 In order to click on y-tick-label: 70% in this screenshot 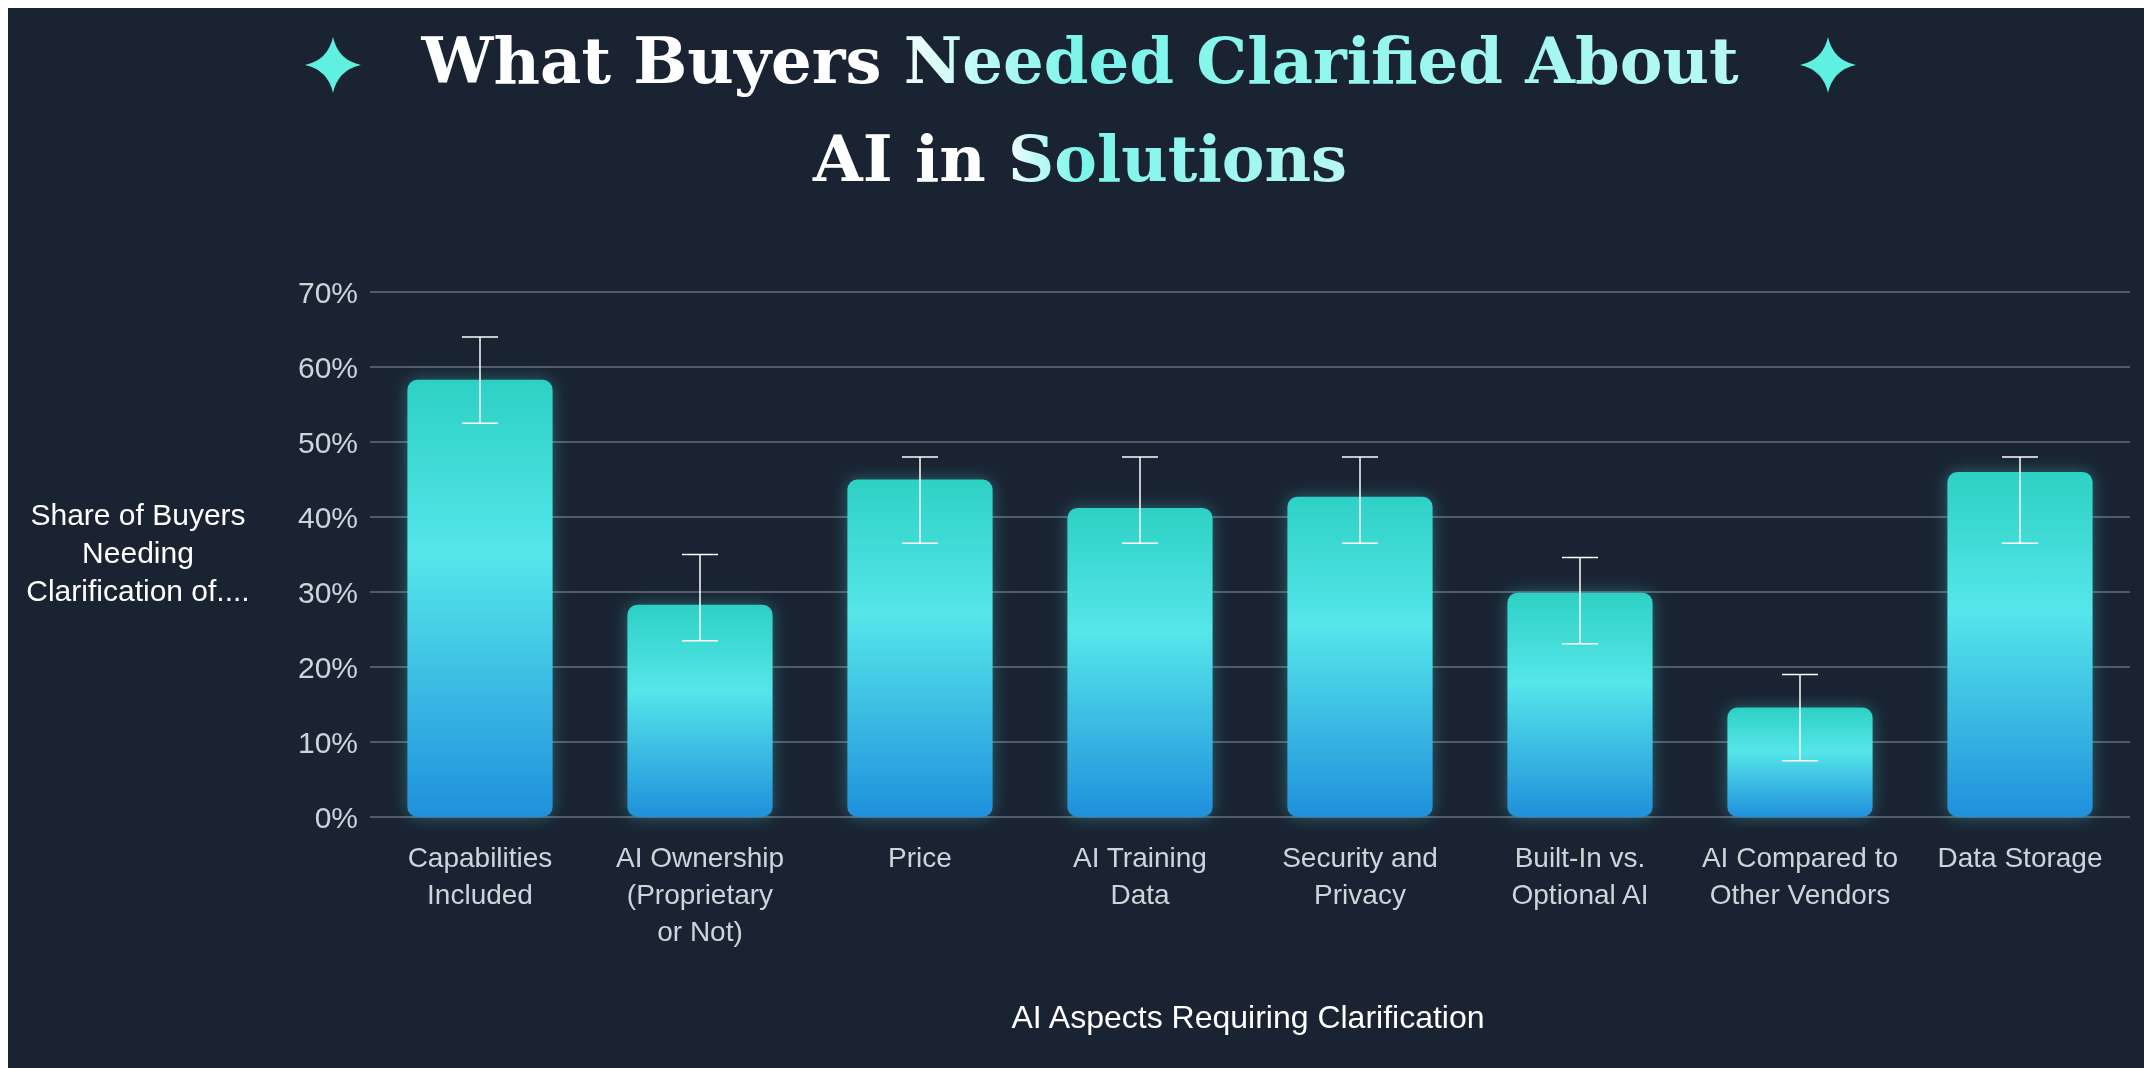, I will do `click(327, 292)`.